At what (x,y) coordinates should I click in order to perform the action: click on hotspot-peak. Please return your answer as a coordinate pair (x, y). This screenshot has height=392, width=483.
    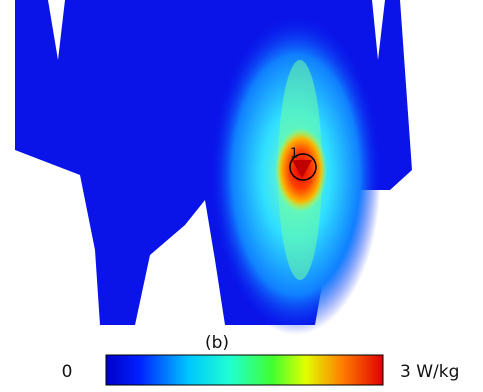
    Looking at the image, I should click on (302, 169).